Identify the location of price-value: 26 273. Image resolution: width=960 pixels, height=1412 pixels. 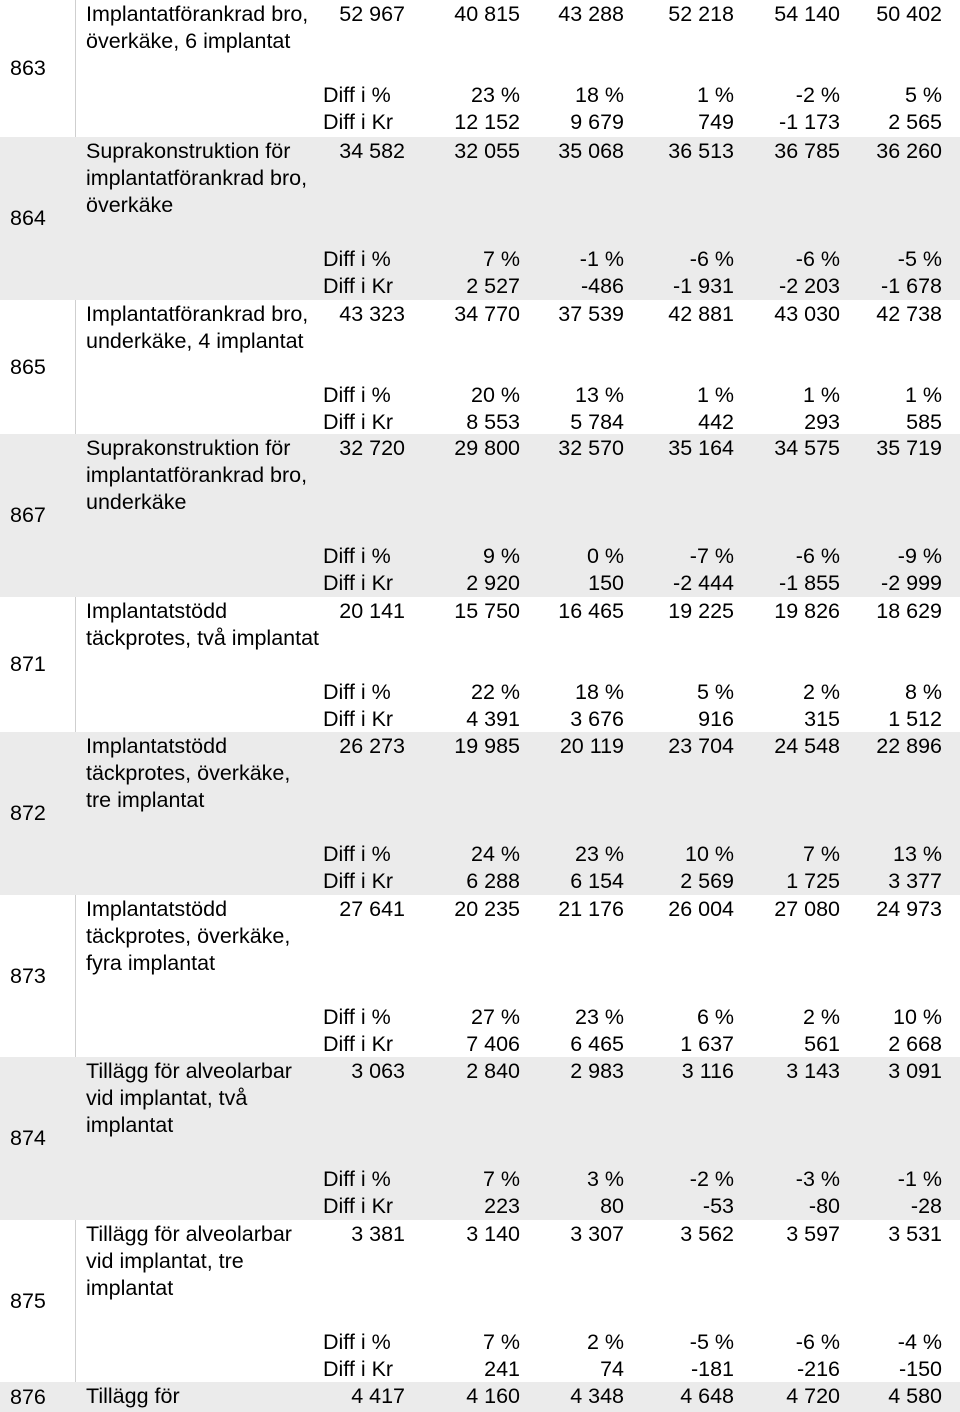
(372, 746).